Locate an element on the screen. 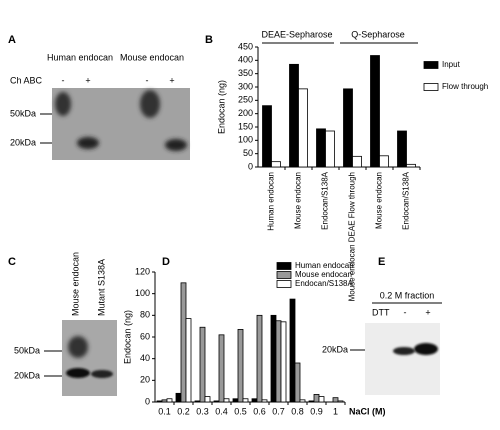  panel-label: C is located at coordinates (12, 262).